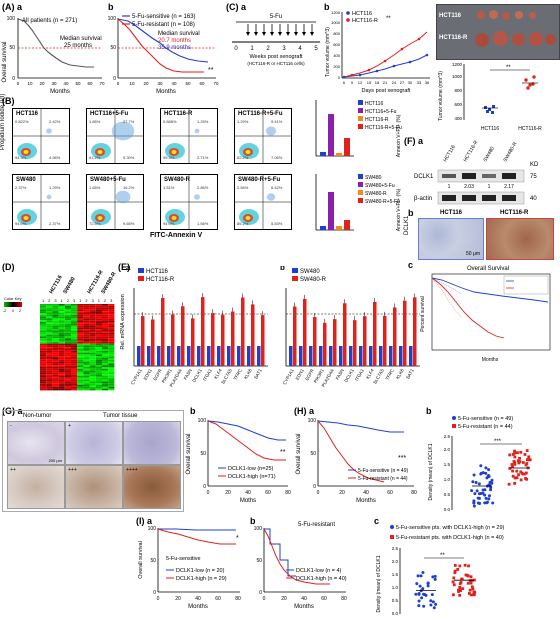 The width and height of the screenshot is (560, 621). Describe the element at coordinates (373, 178) in the screenshot. I see `bar2-legend: SW480` at that location.